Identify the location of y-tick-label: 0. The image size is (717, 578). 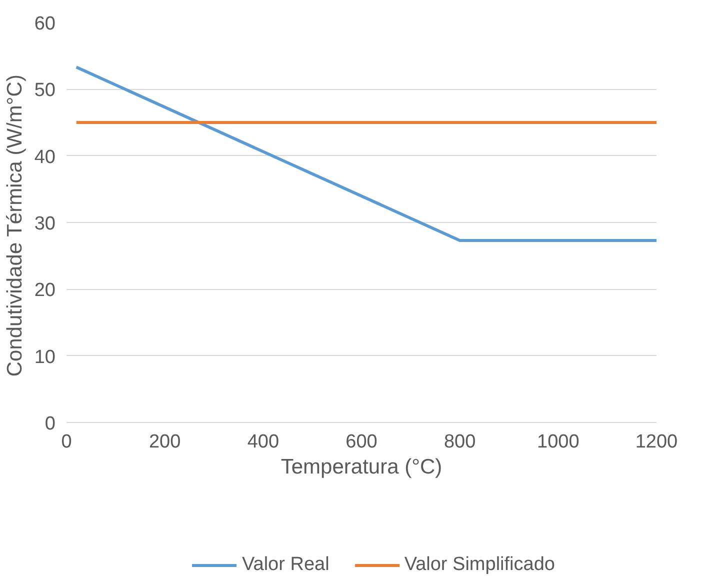
(50, 424).